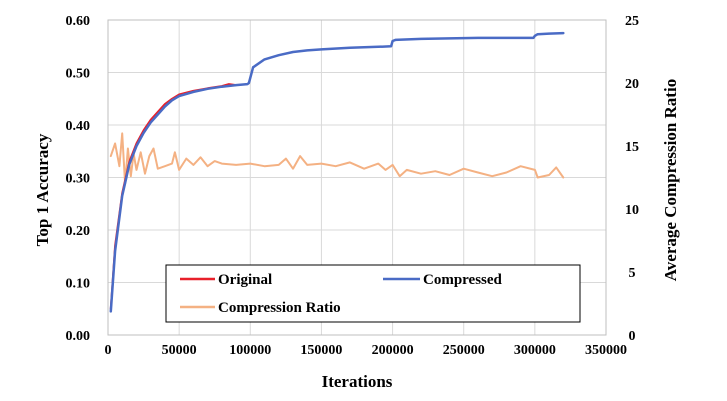 Image resolution: width=727 pixels, height=401 pixels. I want to click on y2-tick-label: 25, so click(632, 21).